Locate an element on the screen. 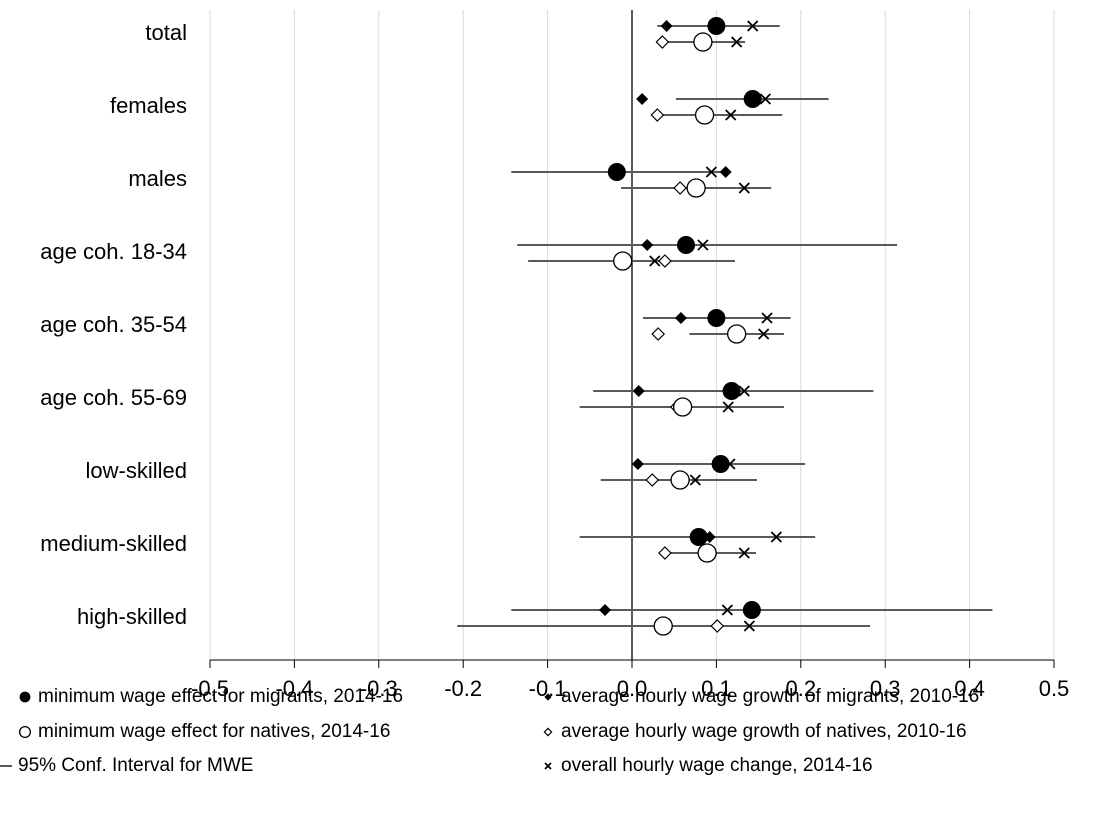 This screenshot has height=832, width=1094. category-label: males is located at coordinates (157, 178).